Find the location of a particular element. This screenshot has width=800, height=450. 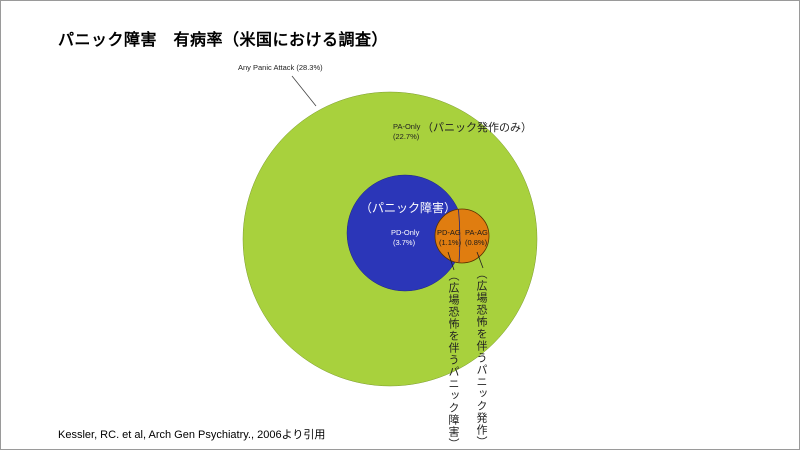

pd-jp-label: （パニック障害） is located at coordinates (408, 207).